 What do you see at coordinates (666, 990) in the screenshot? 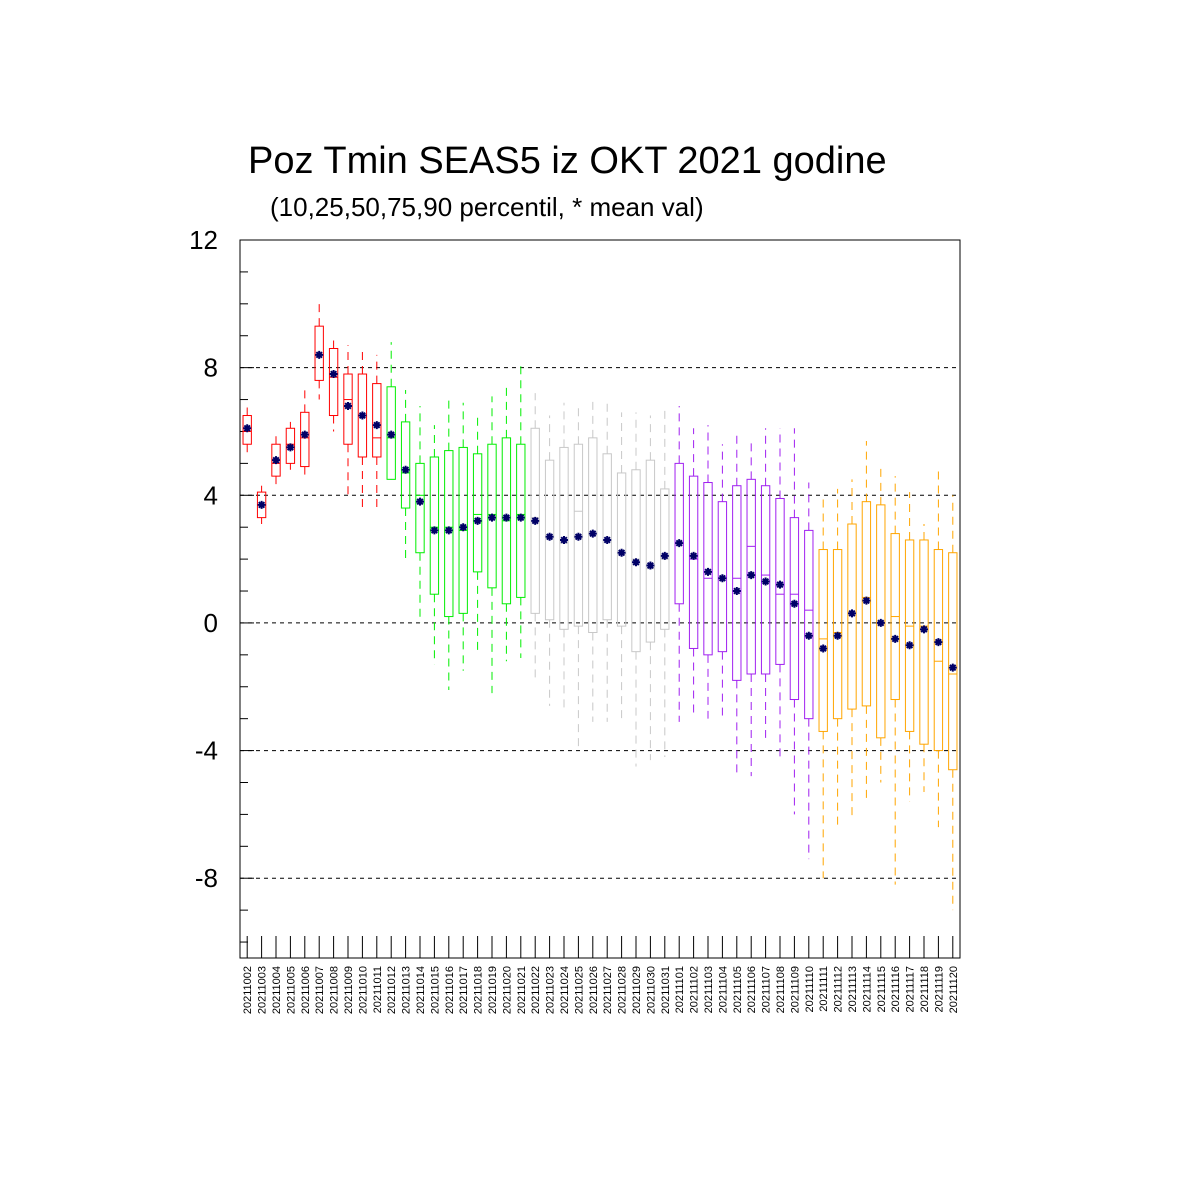
I see `x-tick-label: 20211031` at bounding box center [666, 990].